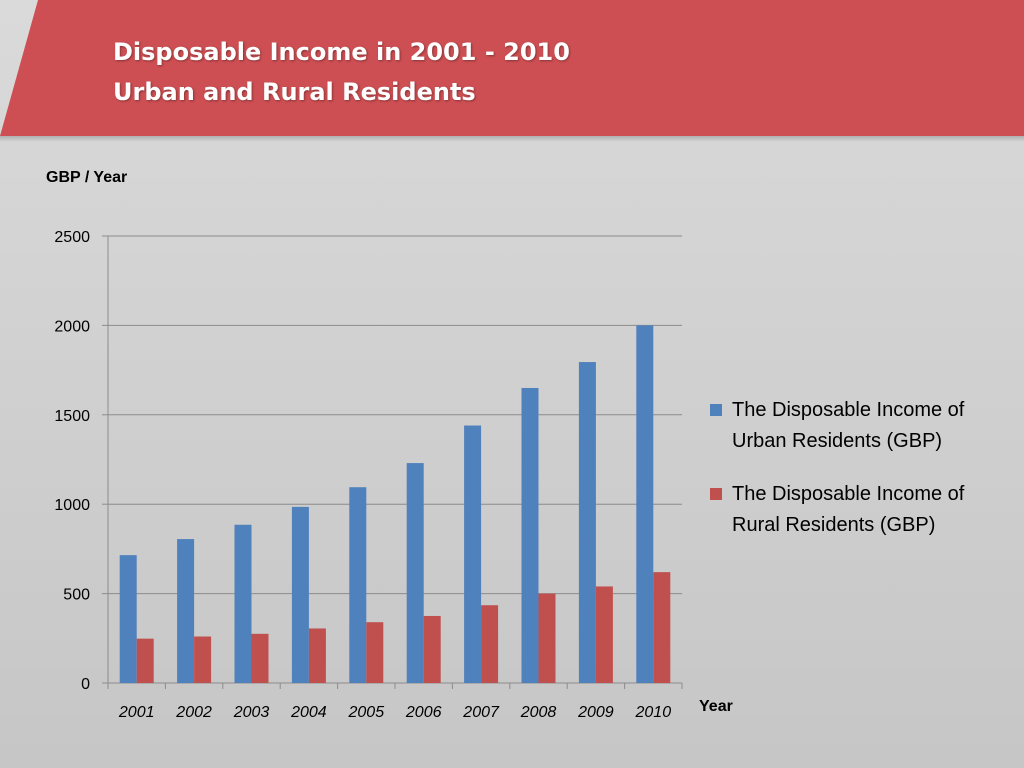 Image resolution: width=1024 pixels, height=768 pixels. What do you see at coordinates (716, 494) in the screenshot?
I see `legend-swatch-rural` at bounding box center [716, 494].